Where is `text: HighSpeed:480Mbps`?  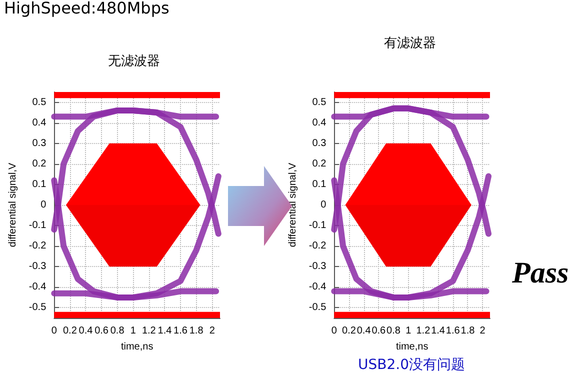 text: HighSpeed:480Mbps is located at coordinates (87, 9).